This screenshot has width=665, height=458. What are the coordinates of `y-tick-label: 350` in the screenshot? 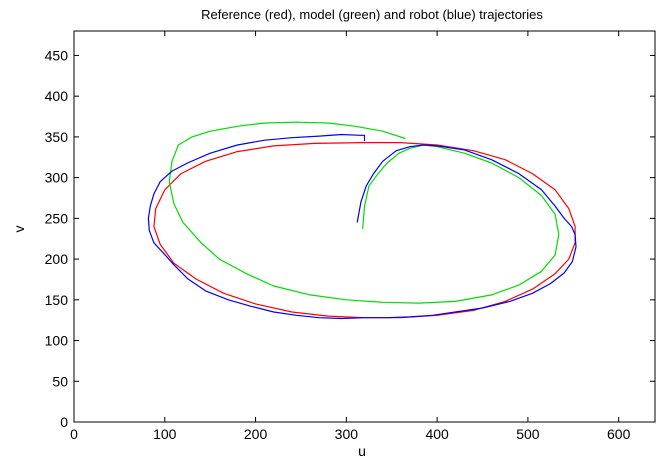 It's located at (57, 137).